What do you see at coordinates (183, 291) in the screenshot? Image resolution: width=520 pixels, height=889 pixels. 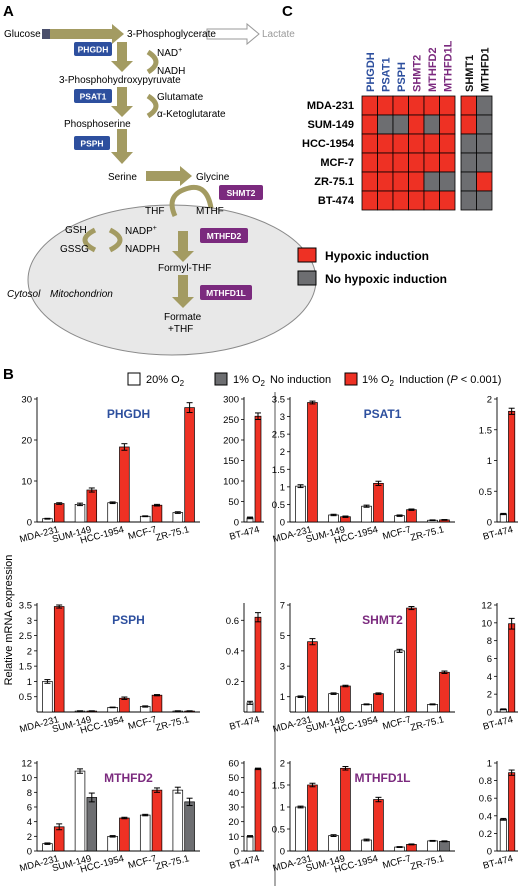 I see `arrow-mthfd1l` at bounding box center [183, 291].